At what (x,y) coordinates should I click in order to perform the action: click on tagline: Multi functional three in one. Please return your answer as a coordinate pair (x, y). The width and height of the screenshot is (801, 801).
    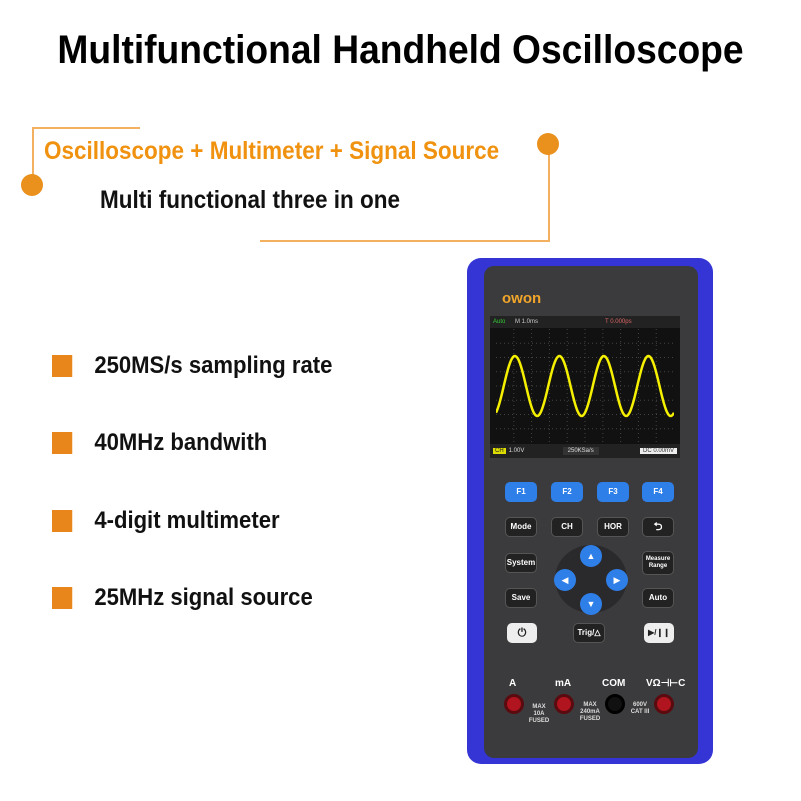
    Looking at the image, I should click on (250, 200).